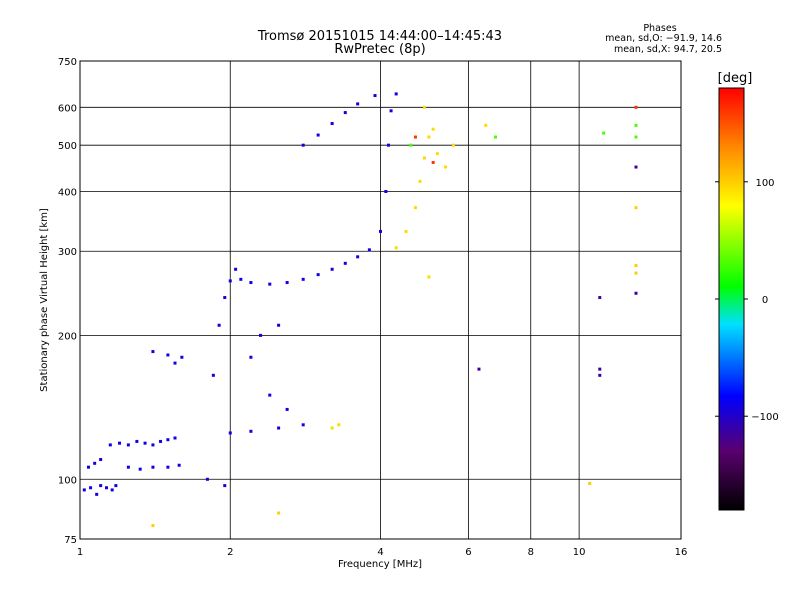 The height and width of the screenshot is (604, 800). I want to click on x-tick-label: 8, so click(531, 552).